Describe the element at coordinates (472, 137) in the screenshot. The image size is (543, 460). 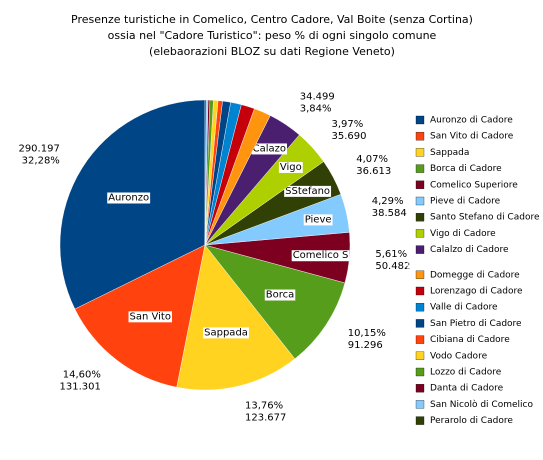
I see `legend-label: San Vito di Cadore` at that location.